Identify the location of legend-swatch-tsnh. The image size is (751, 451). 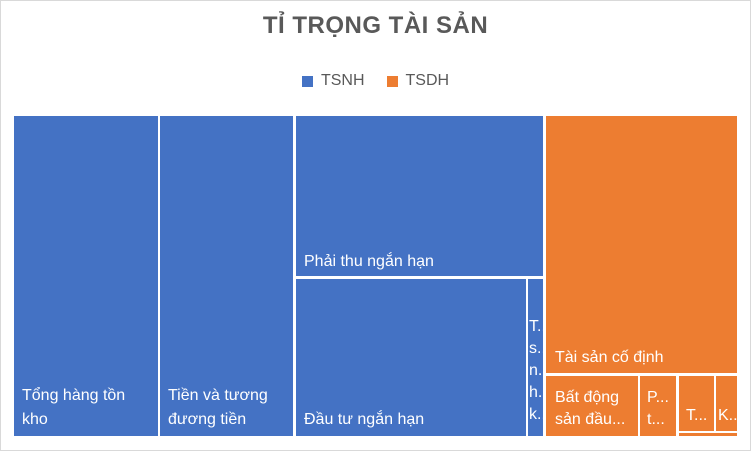
(307, 81).